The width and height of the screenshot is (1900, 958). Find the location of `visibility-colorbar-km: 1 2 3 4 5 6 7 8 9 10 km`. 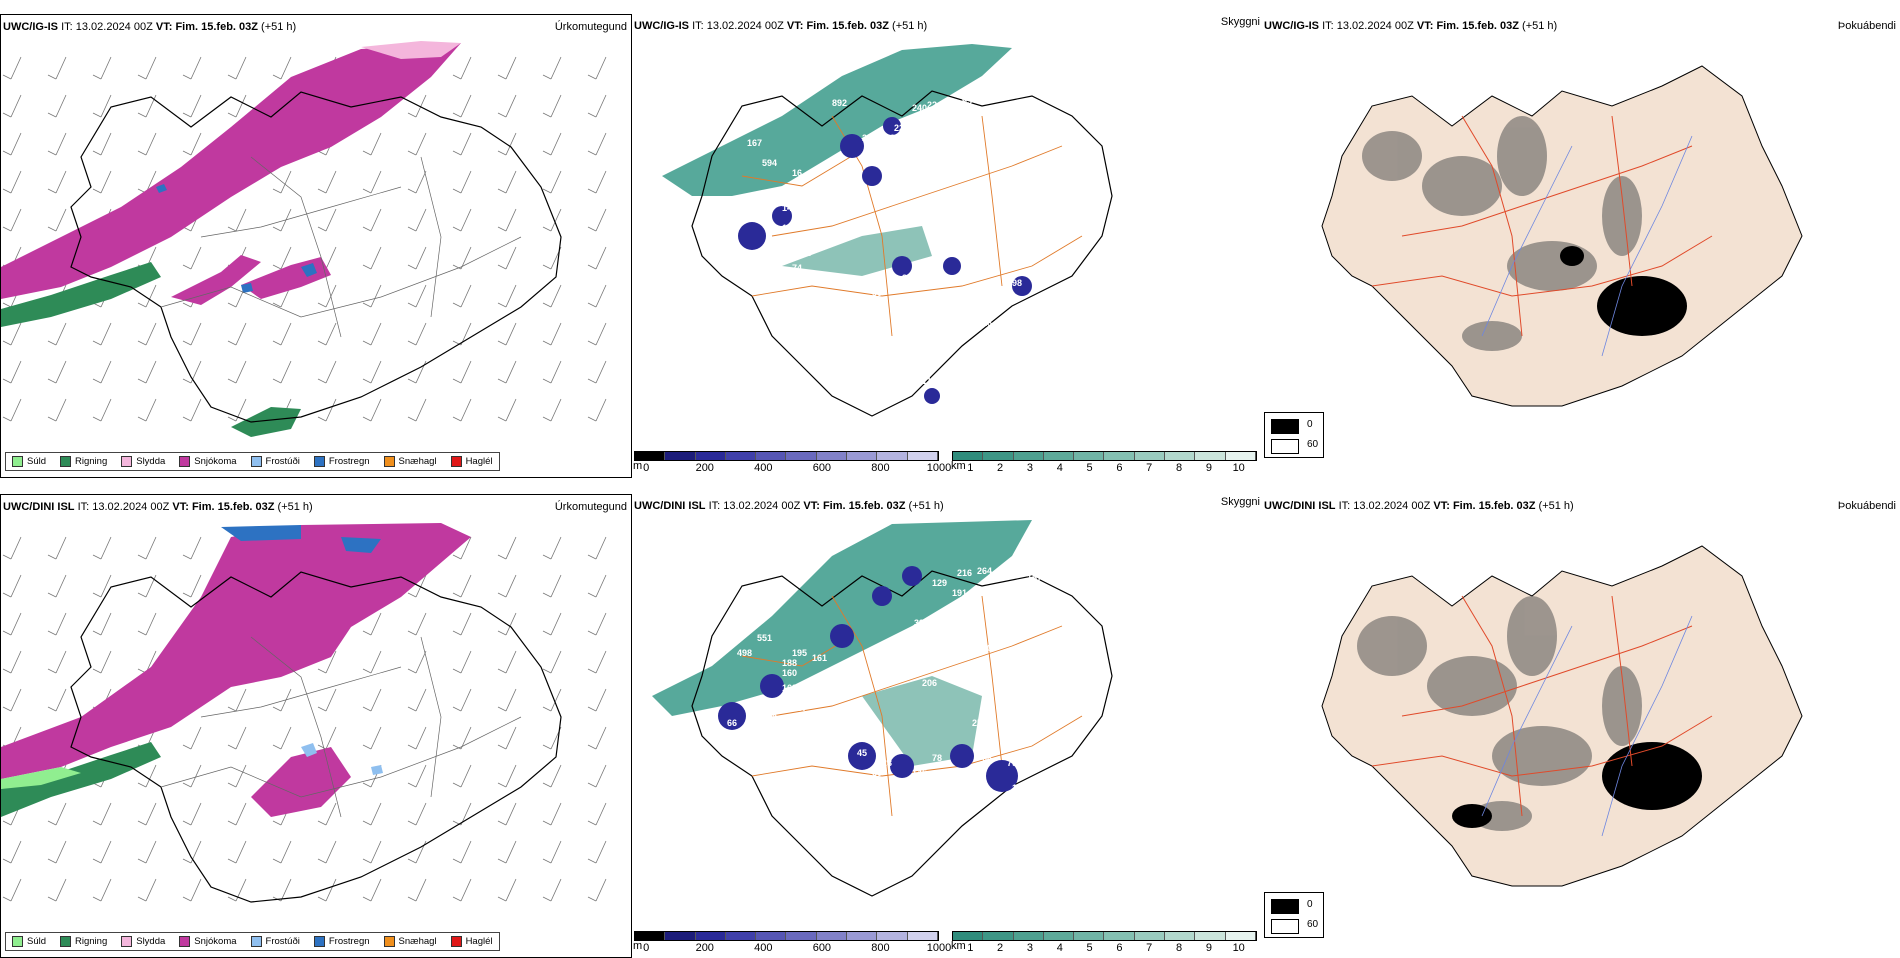

visibility-colorbar-km: 1 2 3 4 5 6 7 8 9 10 km is located at coordinates (1104, 943).